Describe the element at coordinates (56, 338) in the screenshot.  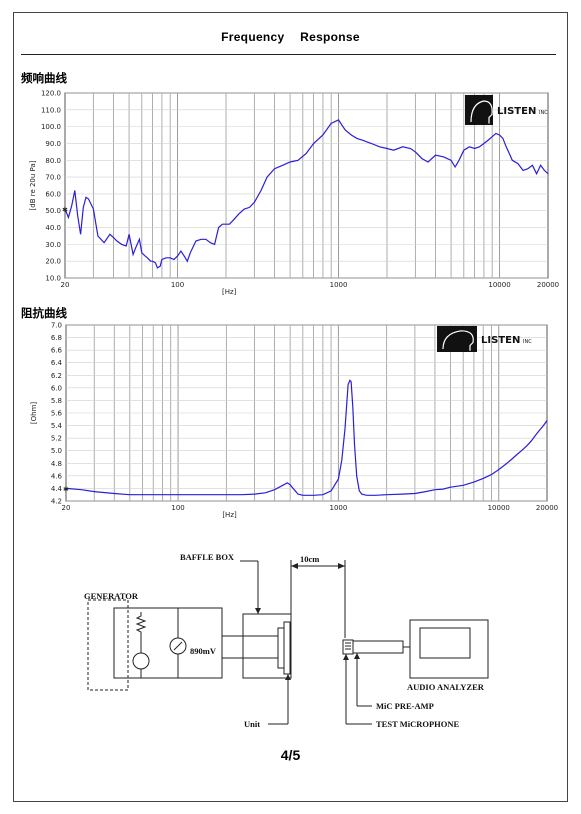
I see `y-tick-label: 6.8` at that location.